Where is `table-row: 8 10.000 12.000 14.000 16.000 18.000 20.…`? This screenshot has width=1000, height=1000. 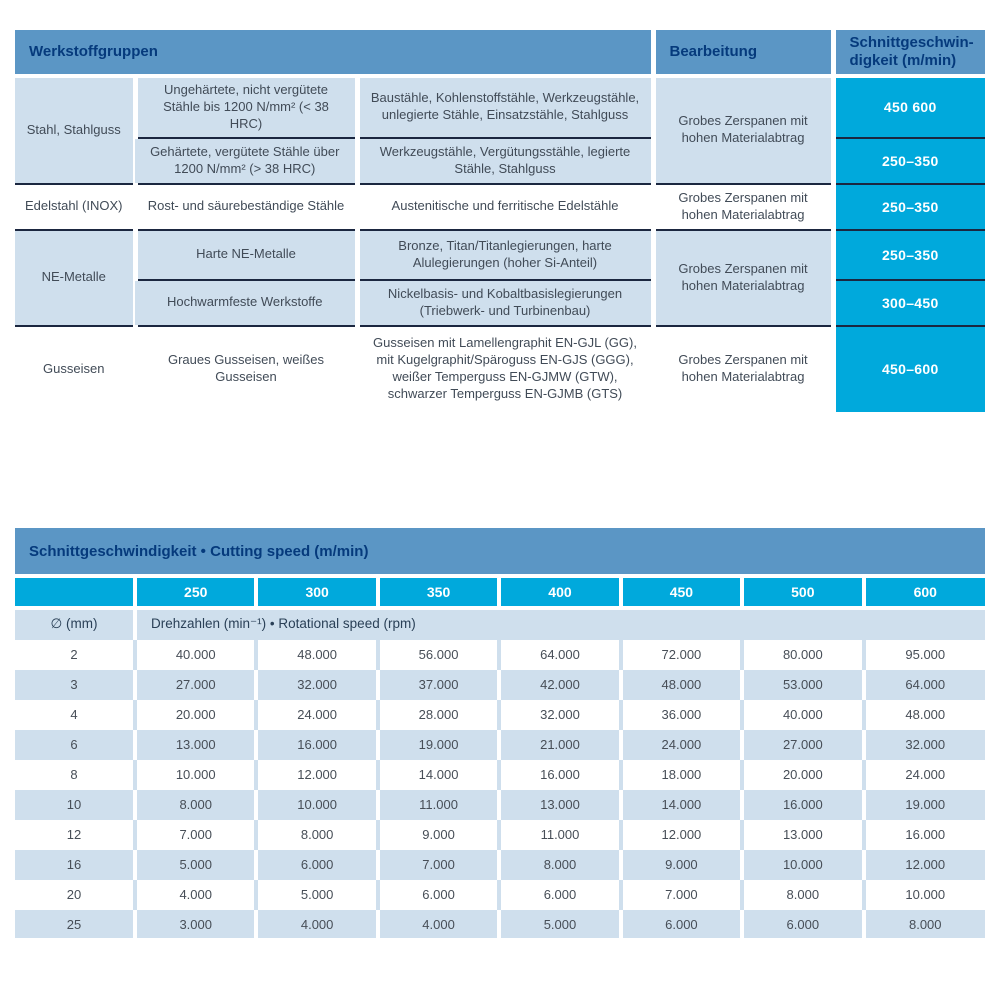 table-row: 8 10.000 12.000 14.000 16.000 18.000 20.… is located at coordinates (500, 773).